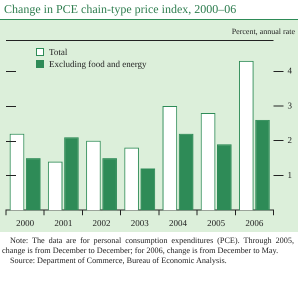 This screenshot has width=298, height=283. What do you see at coordinates (178, 223) in the screenshot?
I see `x-tick-label: 2004` at bounding box center [178, 223].